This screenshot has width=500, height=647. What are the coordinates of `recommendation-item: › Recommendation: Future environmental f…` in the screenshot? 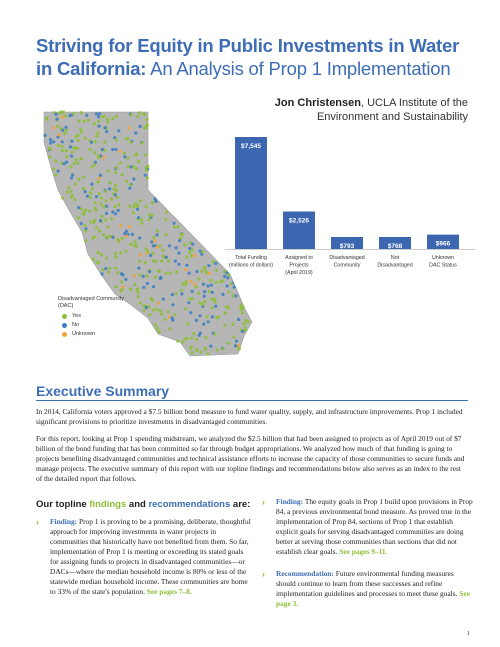 It's located at (368, 589).